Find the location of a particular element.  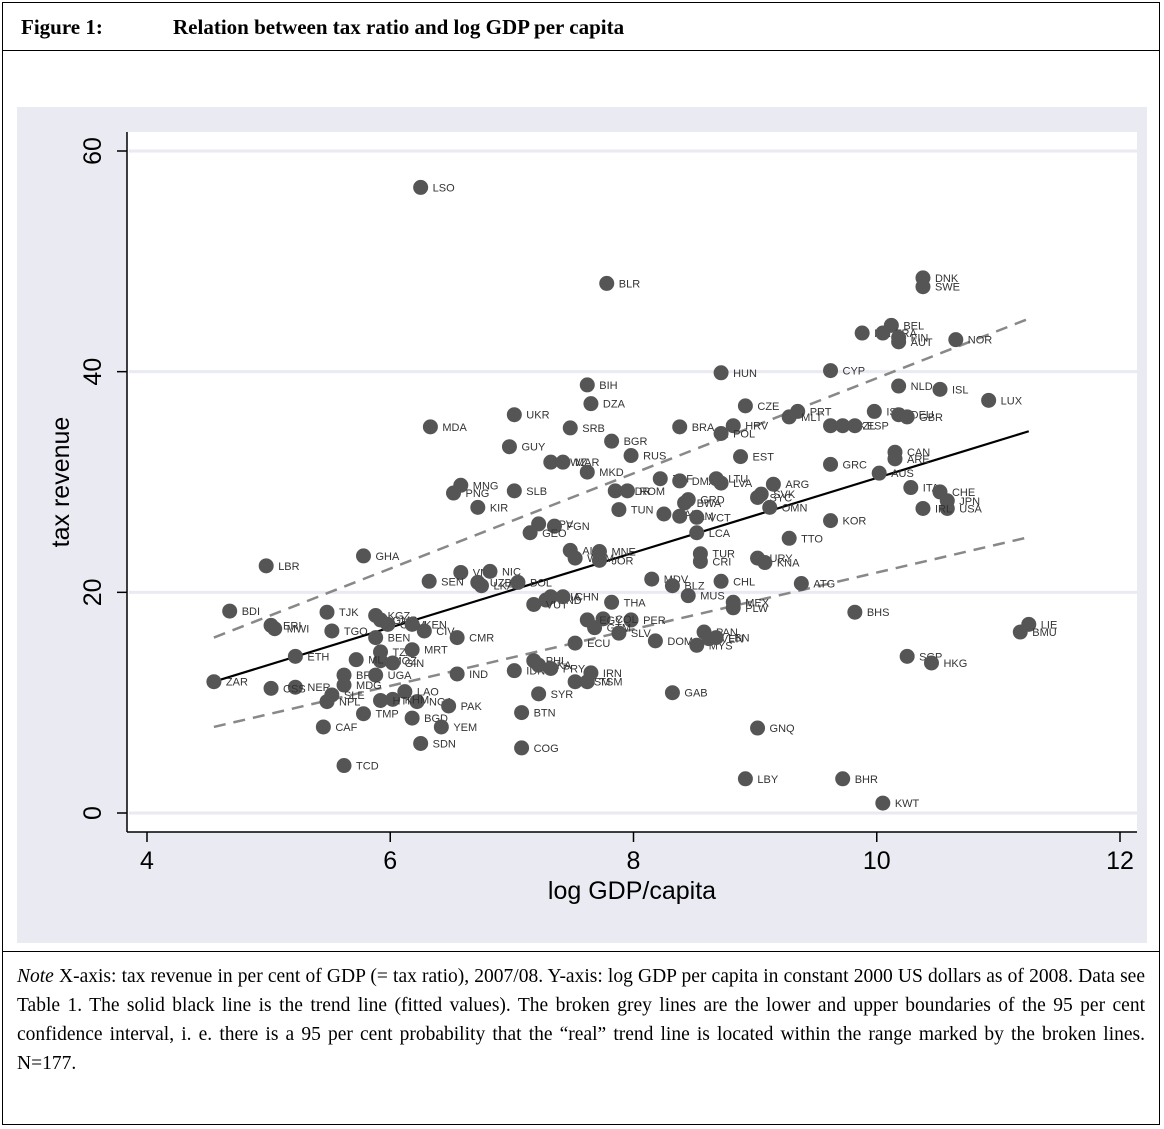

data-point-hkg is located at coordinates (931, 663).